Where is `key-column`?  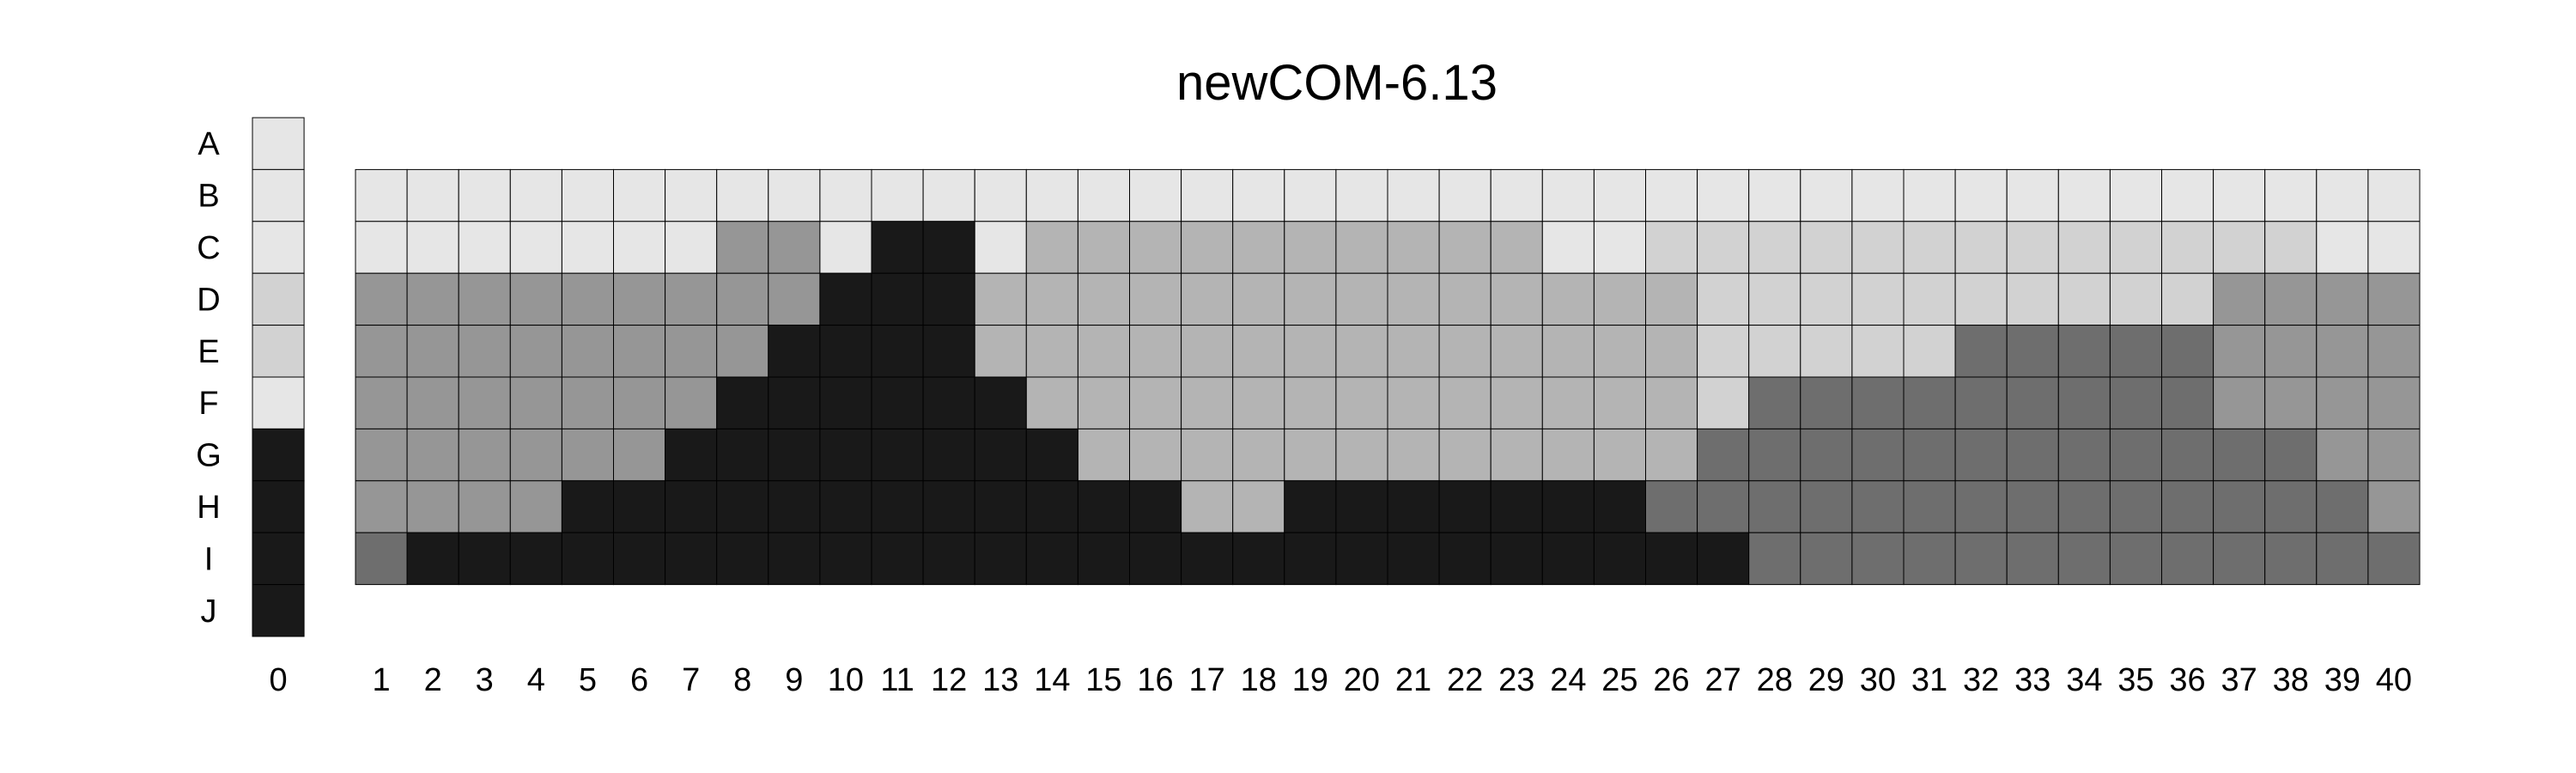
key-column is located at coordinates (279, 377).